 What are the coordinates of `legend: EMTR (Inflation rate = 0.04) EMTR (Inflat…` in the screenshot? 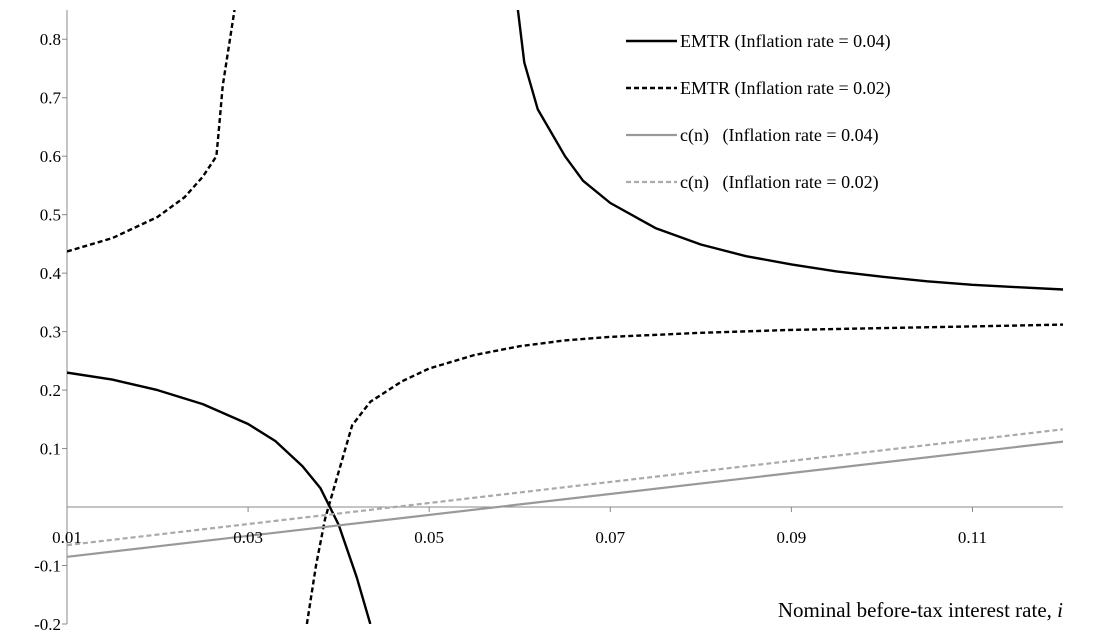 It's located at (758, 112).